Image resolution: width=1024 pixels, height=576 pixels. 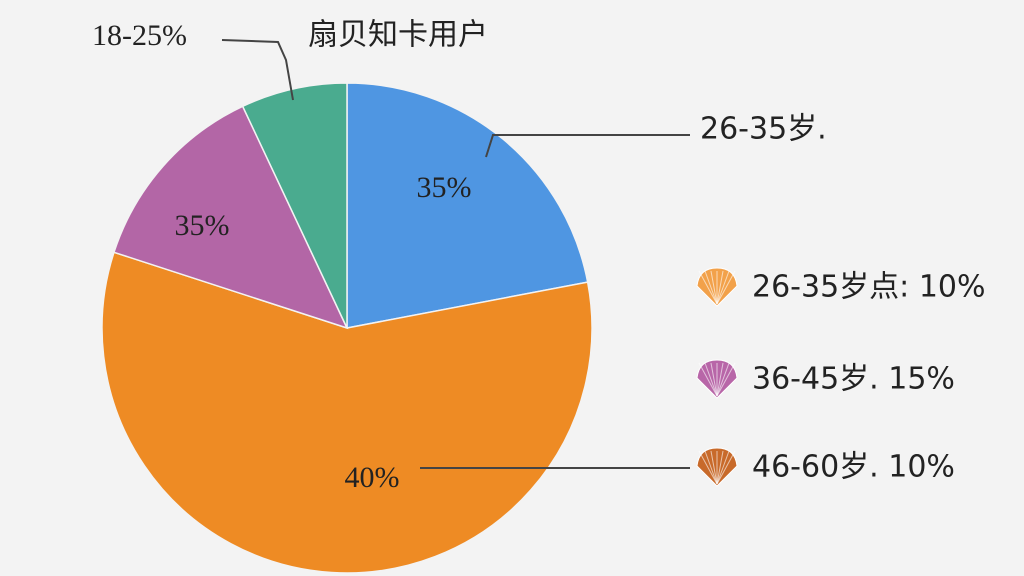 I want to click on category-label: 18-25%, so click(x=139, y=35).